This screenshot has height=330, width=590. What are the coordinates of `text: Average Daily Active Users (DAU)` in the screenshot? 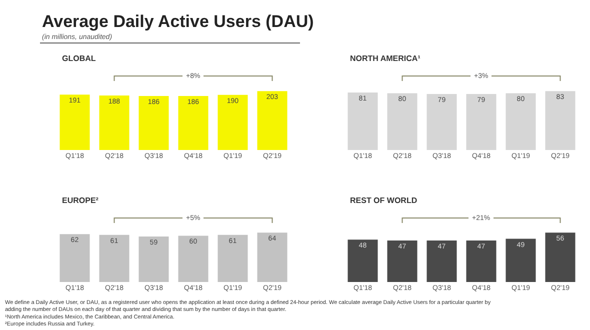 It's located at (178, 21).